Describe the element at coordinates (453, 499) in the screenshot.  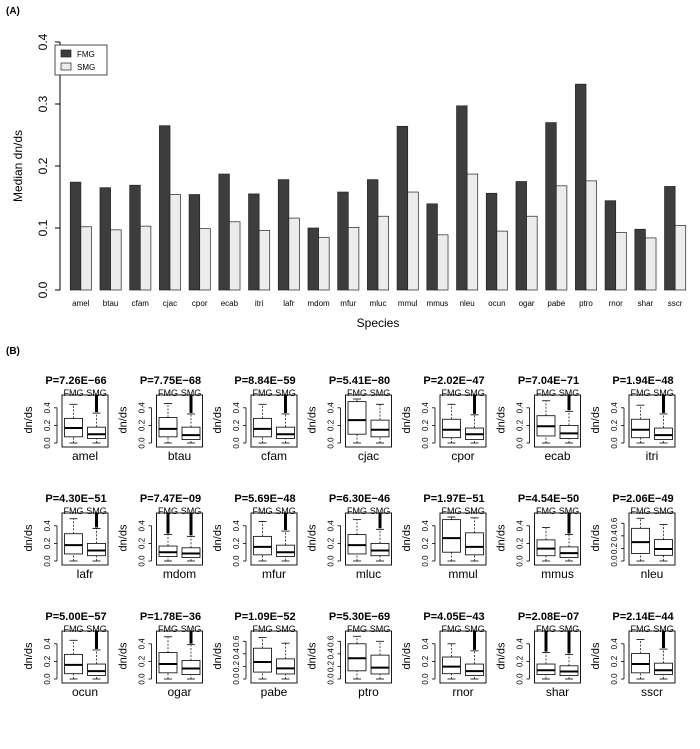
I see `pvalue-label: P=1.97E−51` at that location.